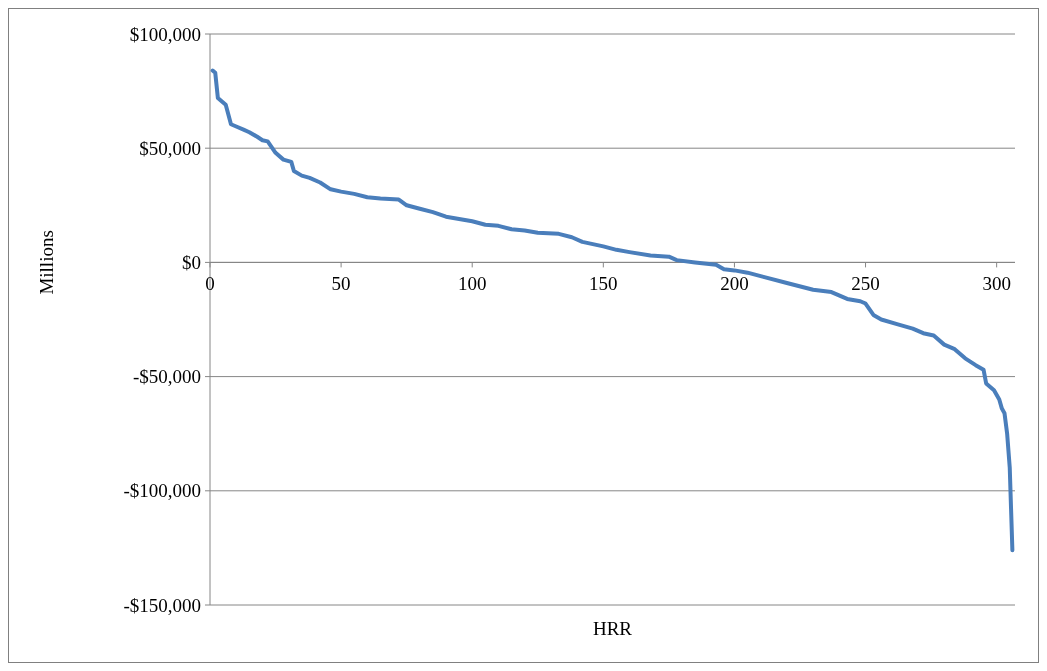 The height and width of the screenshot is (671, 1047). What do you see at coordinates (472, 284) in the screenshot?
I see `x-tick-label: 100` at bounding box center [472, 284].